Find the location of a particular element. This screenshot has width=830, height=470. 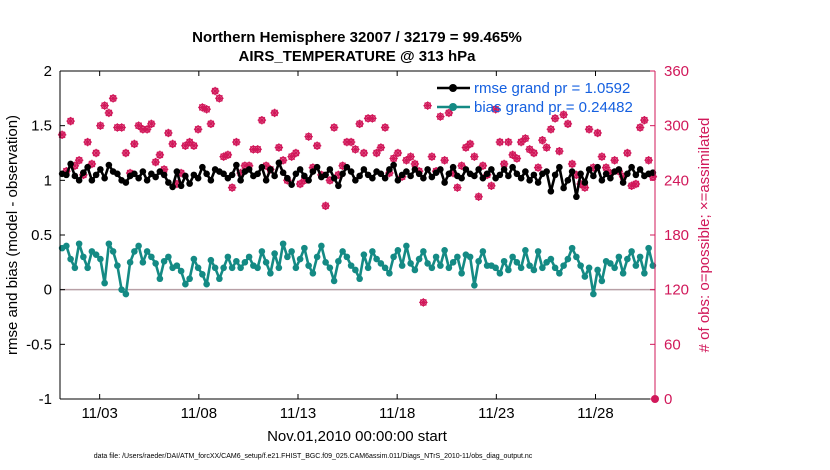

legend-rmse-marker is located at coordinates (453, 88).